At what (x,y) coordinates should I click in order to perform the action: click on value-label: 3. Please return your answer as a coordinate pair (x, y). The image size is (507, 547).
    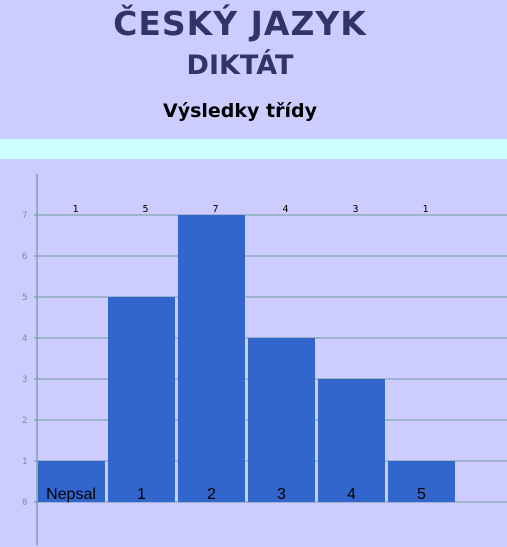
    Looking at the image, I should click on (355, 209).